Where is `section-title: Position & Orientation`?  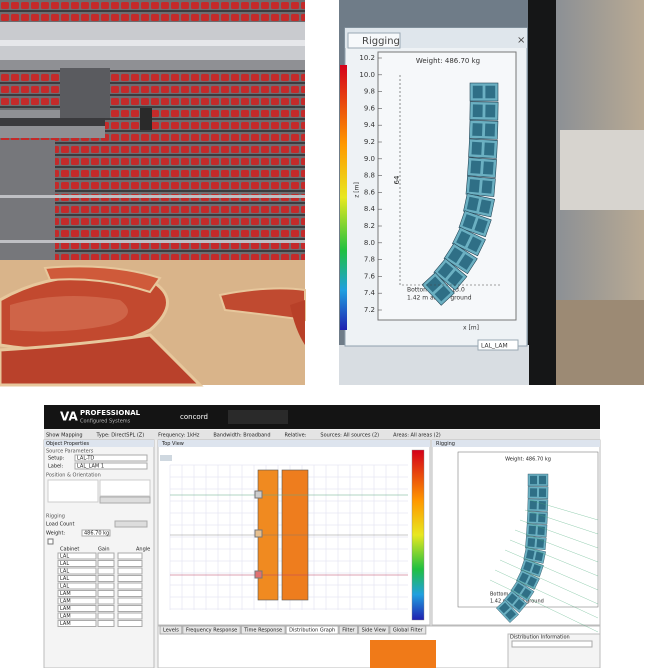
section-title: Position & Orientation is located at coordinates (73, 476).